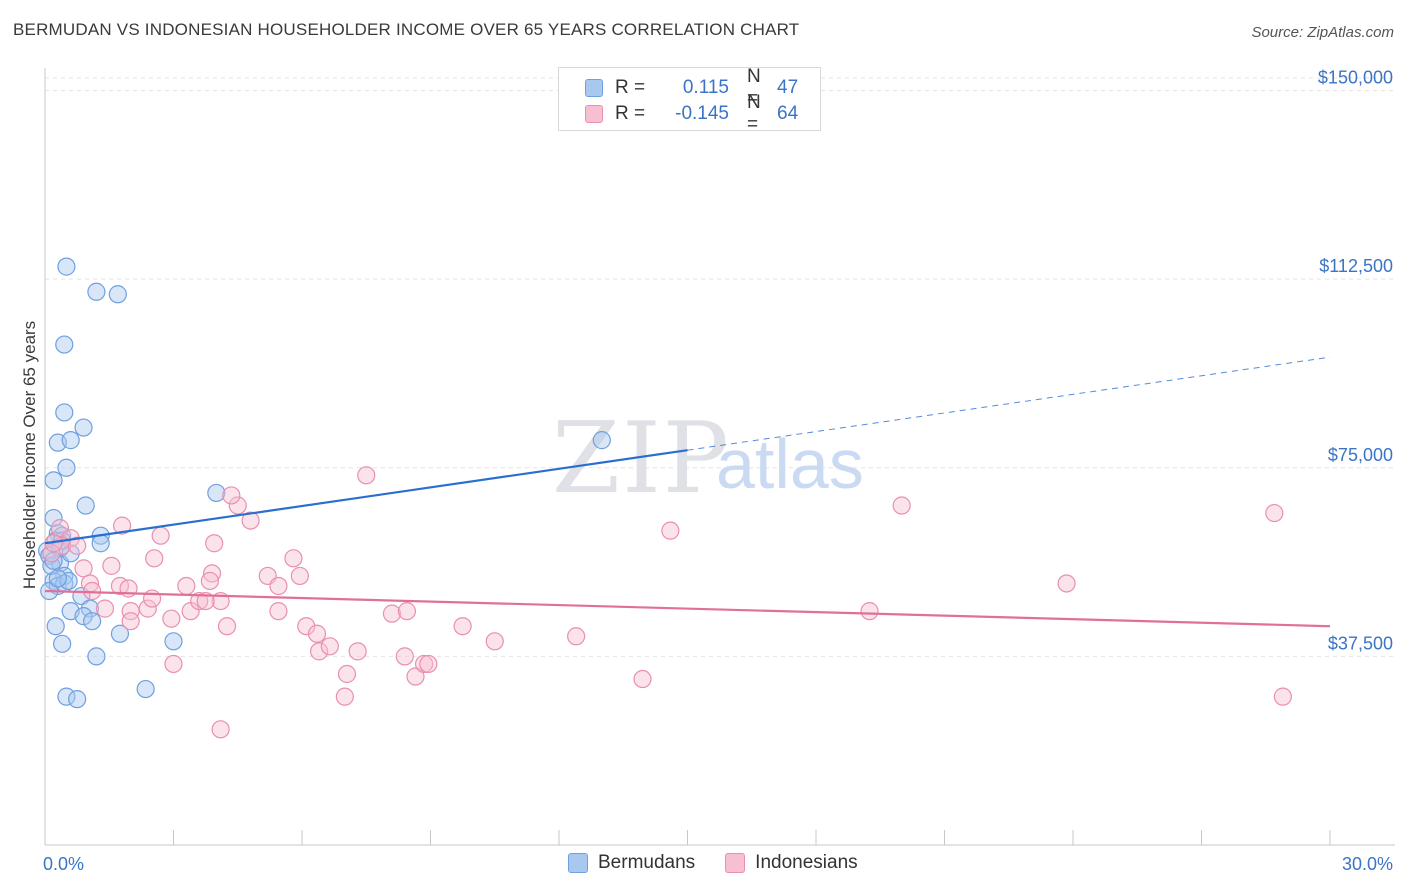 This screenshot has width=1406, height=892. I want to click on legend-swatch-indonesians, so click(594, 114).